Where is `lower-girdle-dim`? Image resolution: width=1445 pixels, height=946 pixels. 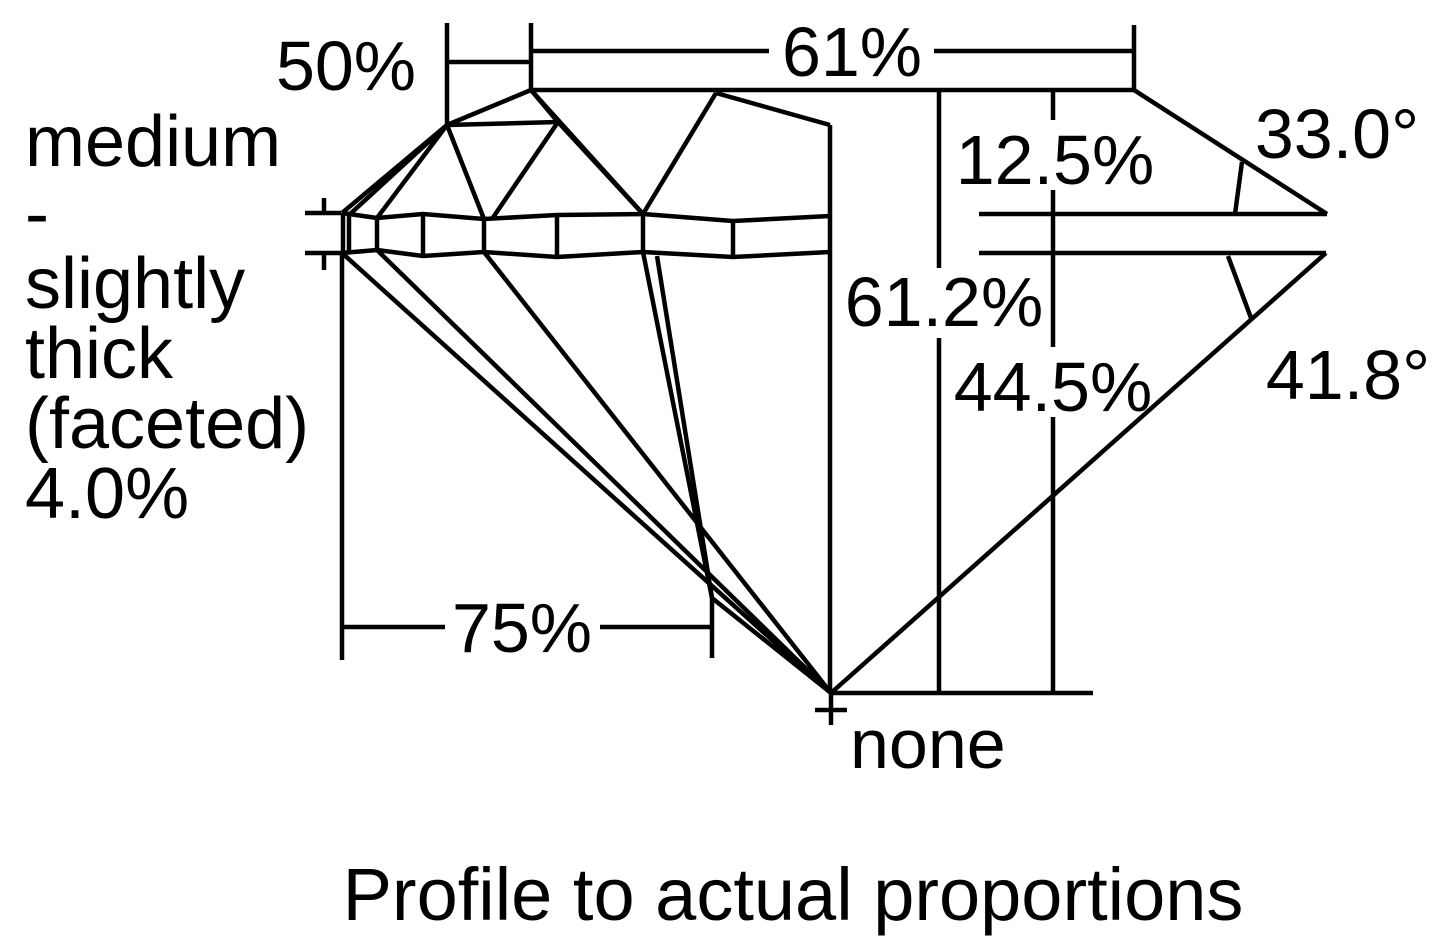
lower-girdle-dim is located at coordinates (527, 456).